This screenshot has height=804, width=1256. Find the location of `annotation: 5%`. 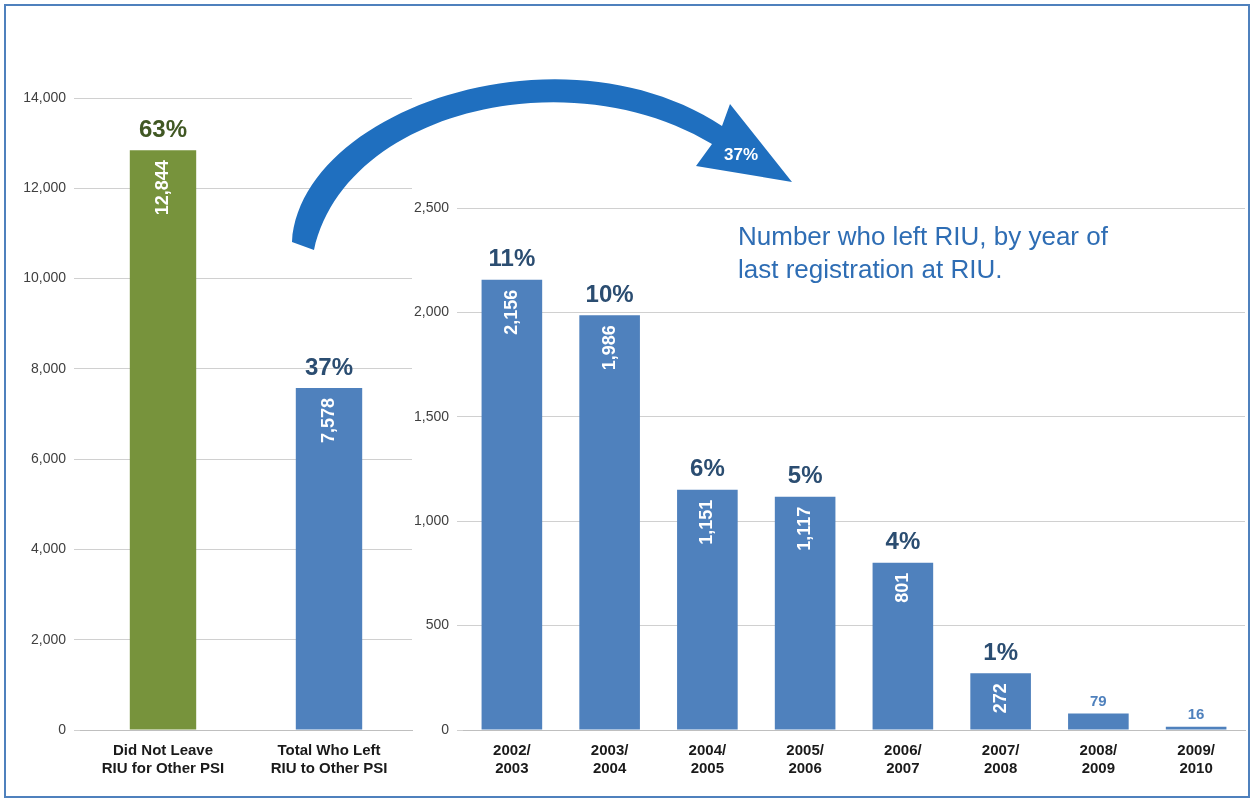

annotation: 5% is located at coordinates (805, 475).